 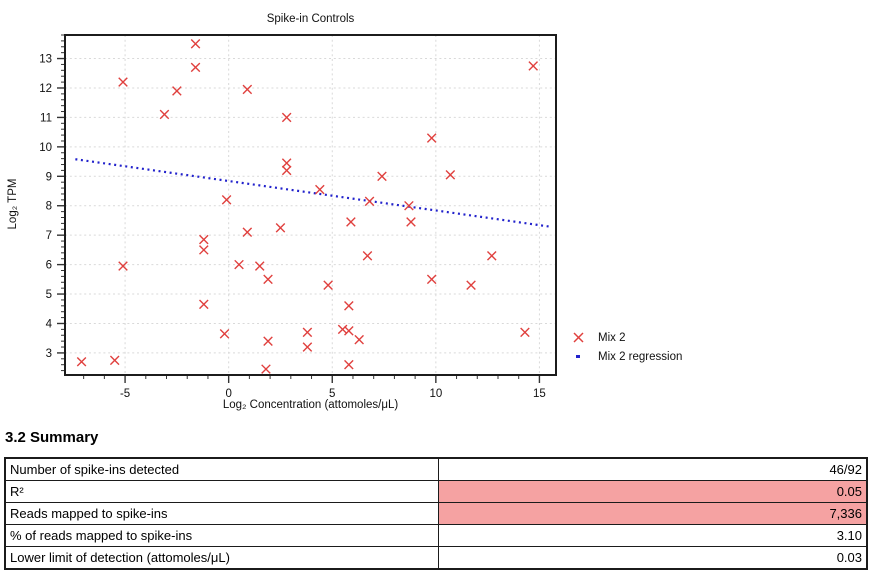 What do you see at coordinates (221, 469) in the screenshot?
I see `metric-label: Number of spike-ins detected` at bounding box center [221, 469].